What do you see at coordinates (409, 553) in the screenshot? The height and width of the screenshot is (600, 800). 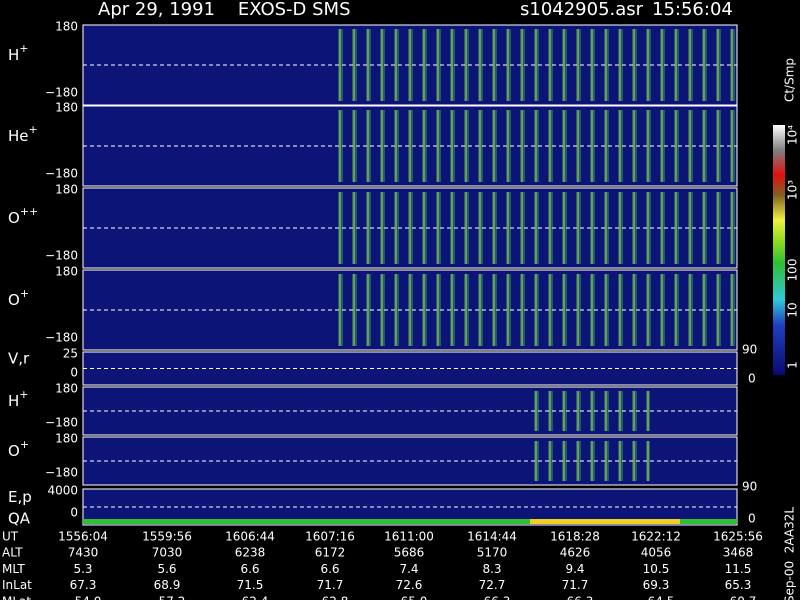 I see `row-value: 5686` at bounding box center [409, 553].